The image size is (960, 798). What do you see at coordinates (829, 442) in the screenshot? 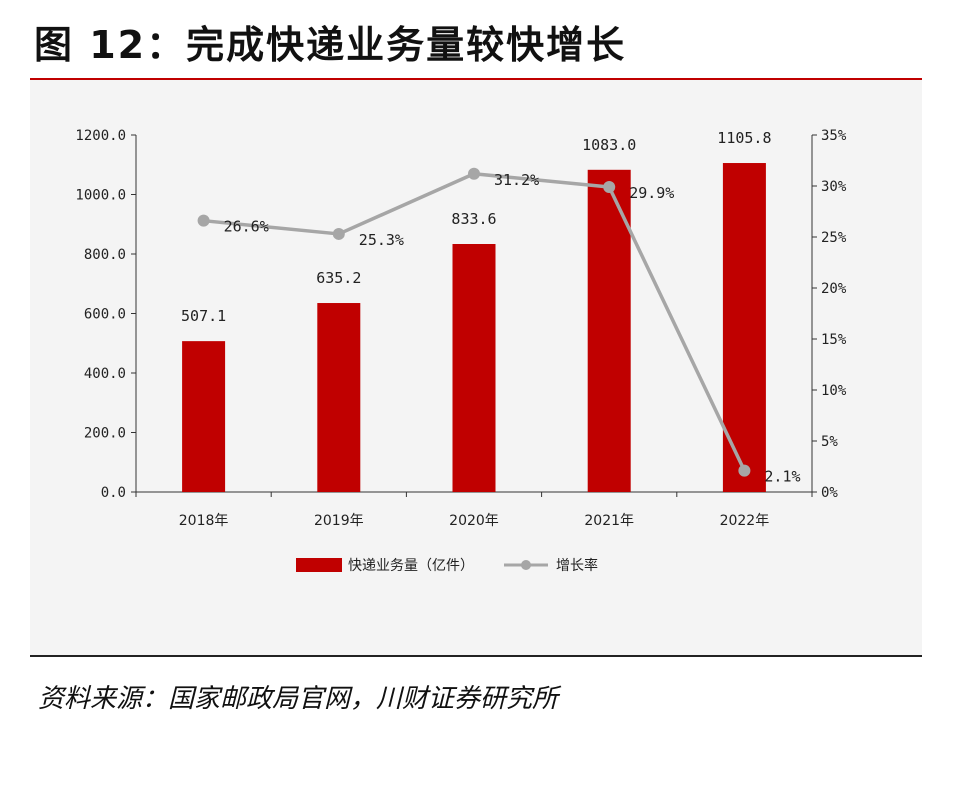
I see `right-axis-tick-label: 5%` at bounding box center [829, 442].